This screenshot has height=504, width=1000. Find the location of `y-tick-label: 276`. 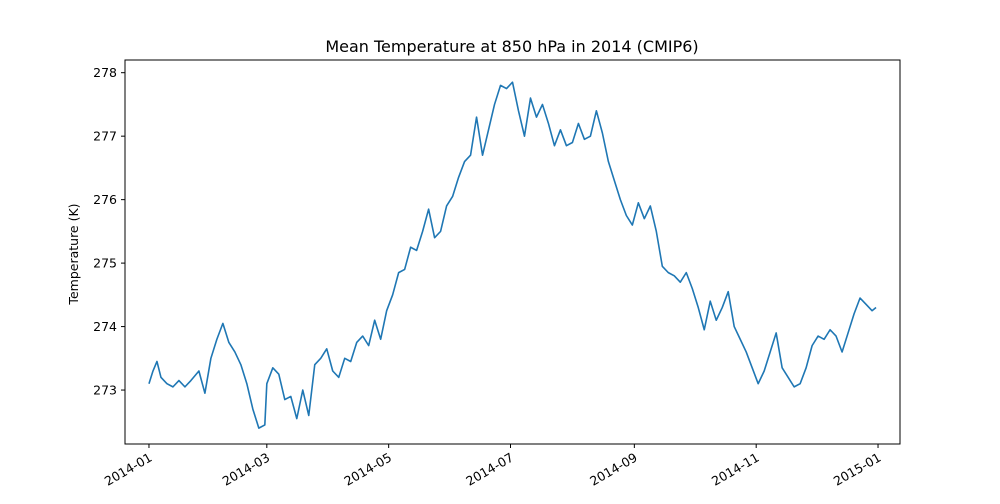

y-tick-label: 276 is located at coordinates (105, 199).